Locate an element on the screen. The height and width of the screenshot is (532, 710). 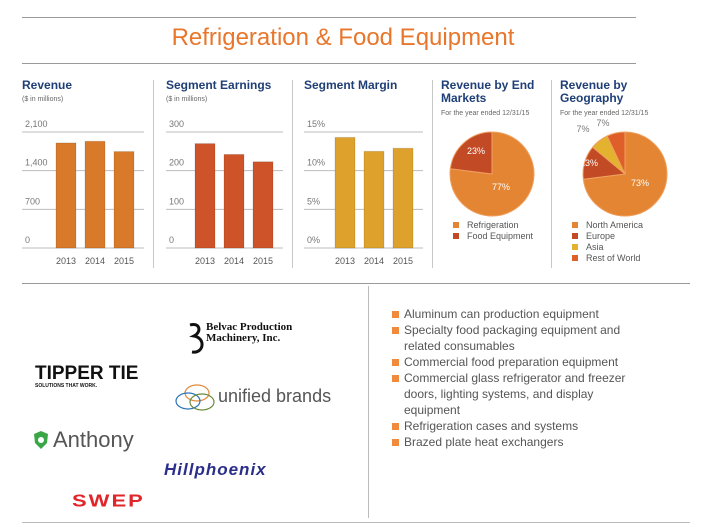
y-tick-label: 100 is located at coordinates (176, 201).